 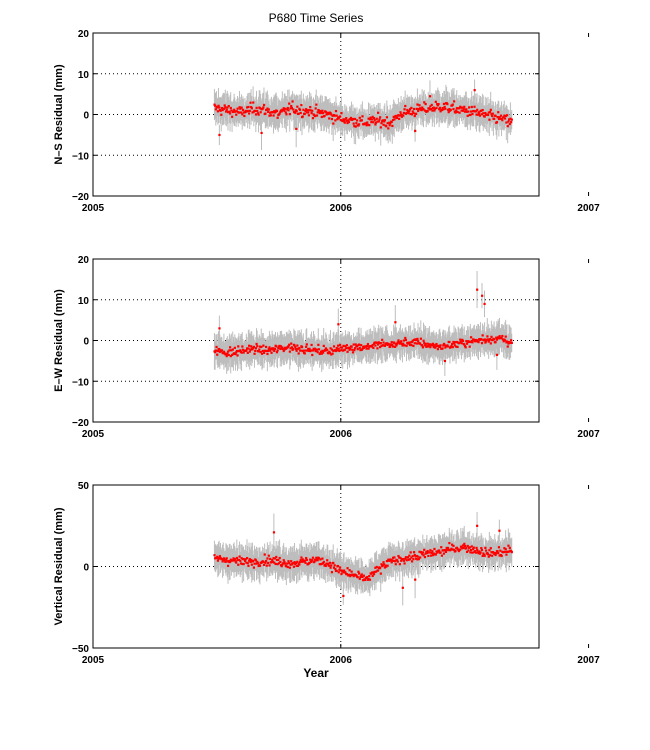 What do you see at coordinates (363, 113) in the screenshot?
I see `data-points-ns` at bounding box center [363, 113].